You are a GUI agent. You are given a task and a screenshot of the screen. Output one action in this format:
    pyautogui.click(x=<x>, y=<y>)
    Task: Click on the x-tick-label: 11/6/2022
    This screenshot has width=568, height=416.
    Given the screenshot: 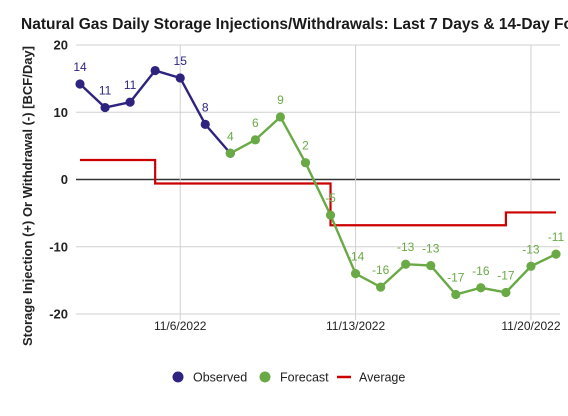 What is the action you would take?
    pyautogui.click(x=180, y=326)
    